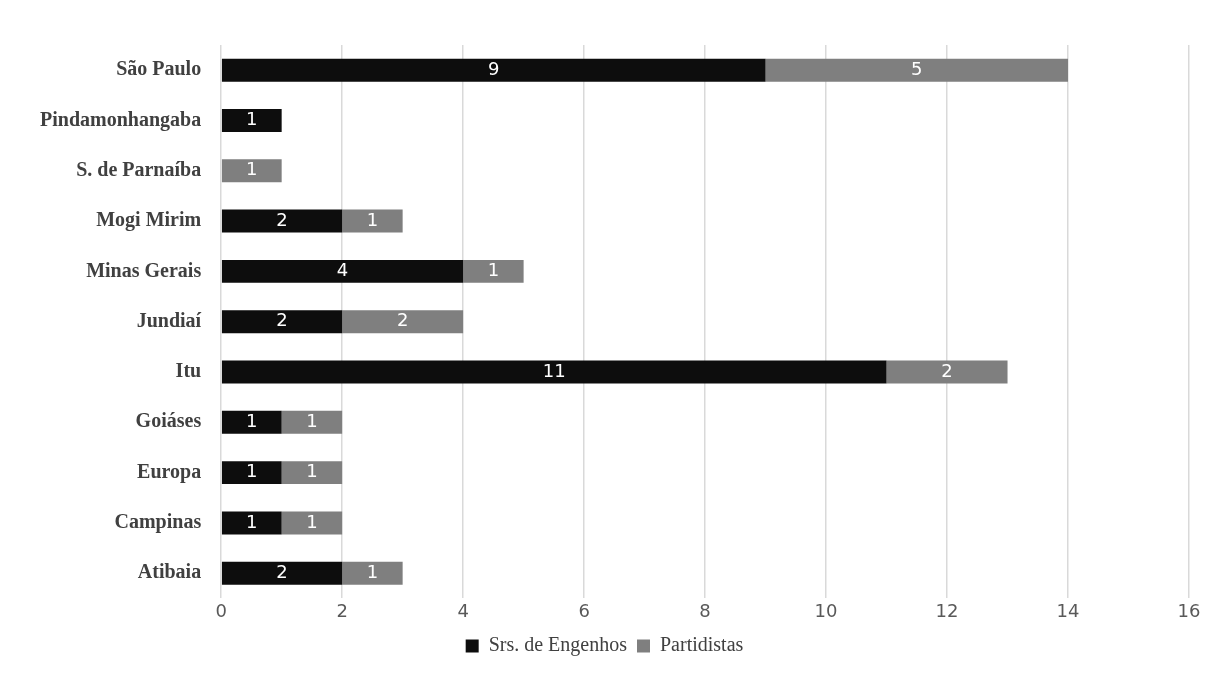 This screenshot has height=681, width=1214. I want to click on y-tick-label: Europa, so click(169, 471).